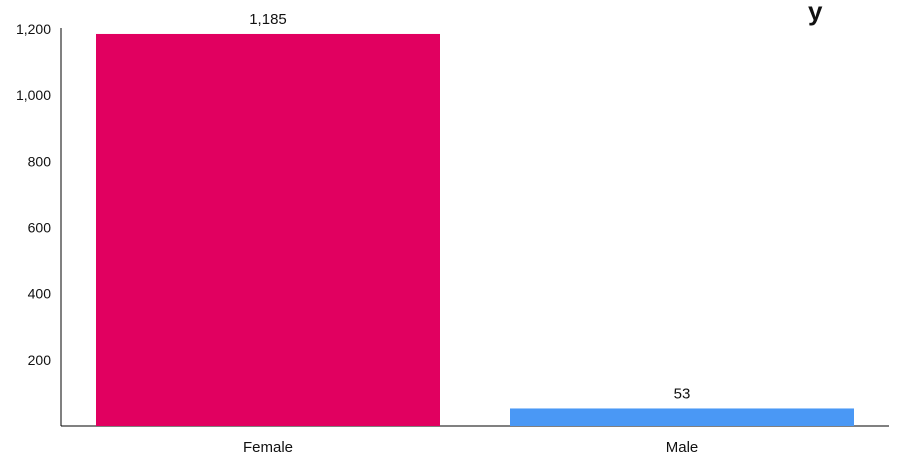 This screenshot has width=899, height=460. Describe the element at coordinates (33, 29) in the screenshot. I see `y-tick-label: 1,200` at that location.